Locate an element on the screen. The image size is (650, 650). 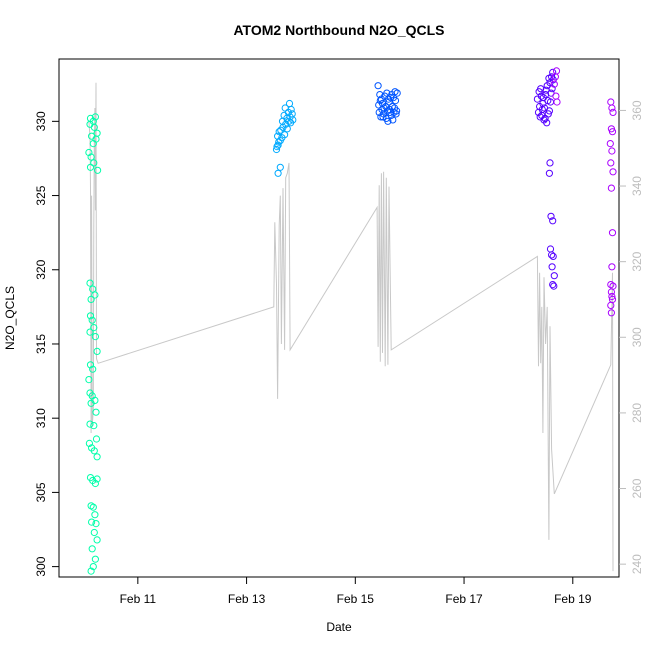
y-tick-label: 315 is located at coordinates (41, 344).